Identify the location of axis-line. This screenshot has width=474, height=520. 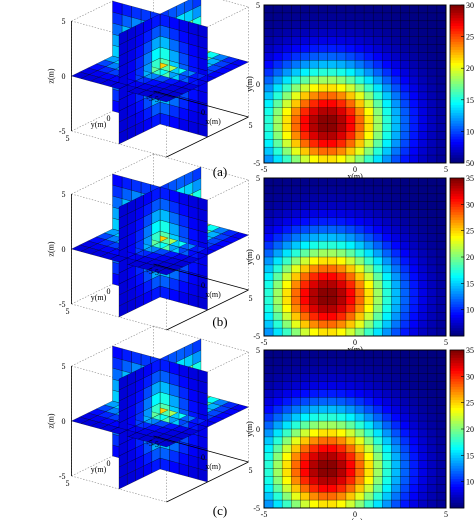
(207, 310).